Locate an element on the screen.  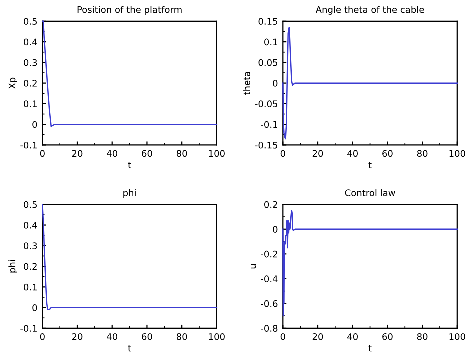
y-tick-label: -0.05 is located at coordinates (266, 104).